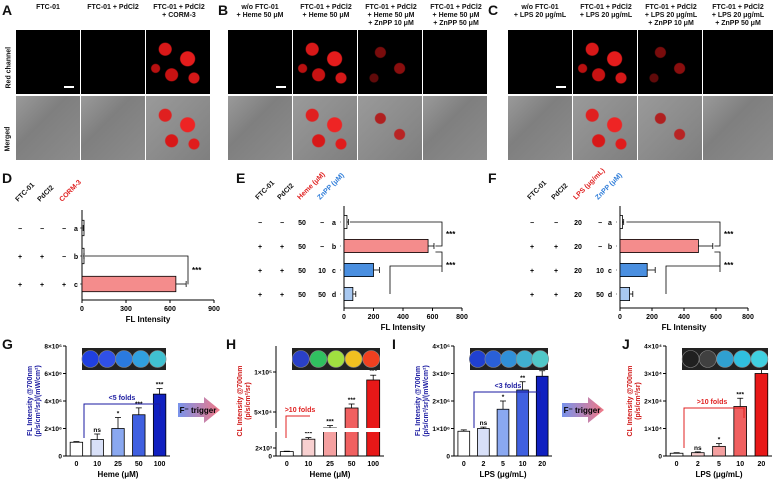 This screenshot has height=484, width=776. Describe the element at coordinates (719, 440) in the screenshot. I see `sig-label-j: *` at that location.